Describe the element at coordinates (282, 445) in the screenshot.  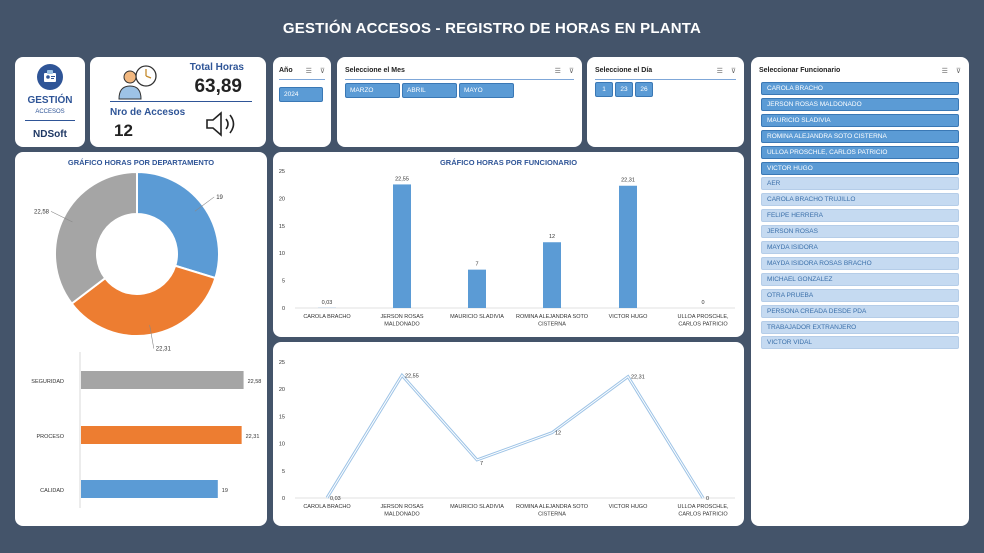
I see `y-tick-label: 10` at that location.